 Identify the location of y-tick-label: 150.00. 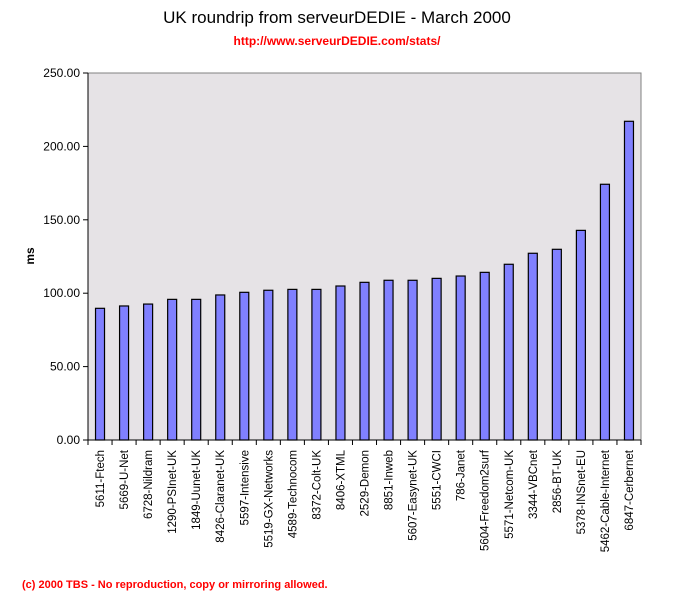
(61, 220).